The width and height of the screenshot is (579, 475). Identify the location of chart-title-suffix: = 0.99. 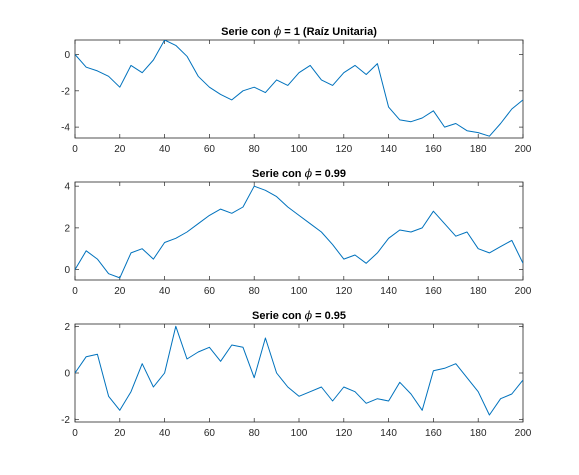
(329, 174).